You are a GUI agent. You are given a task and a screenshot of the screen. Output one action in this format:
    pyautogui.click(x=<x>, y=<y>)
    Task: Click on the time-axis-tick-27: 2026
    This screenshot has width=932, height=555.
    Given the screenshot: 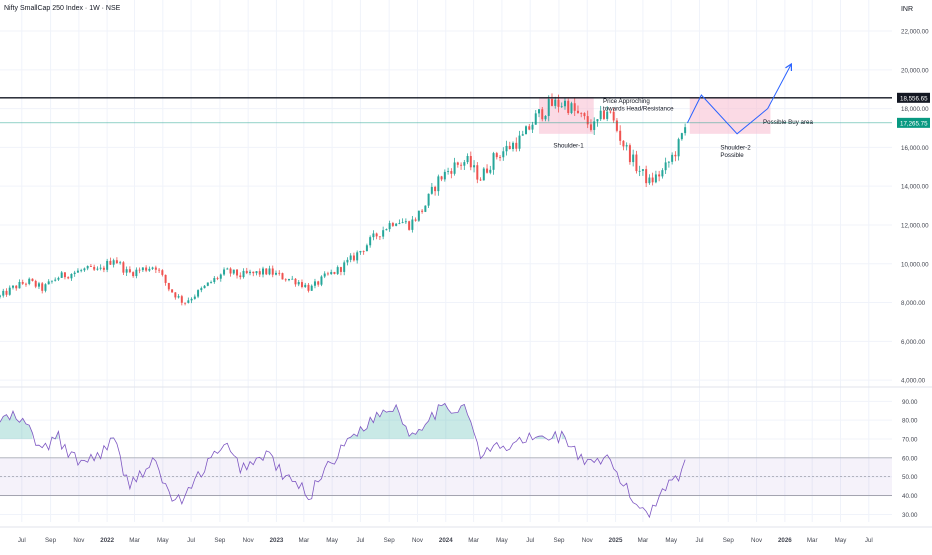 What is the action you would take?
    pyautogui.click(x=785, y=540)
    